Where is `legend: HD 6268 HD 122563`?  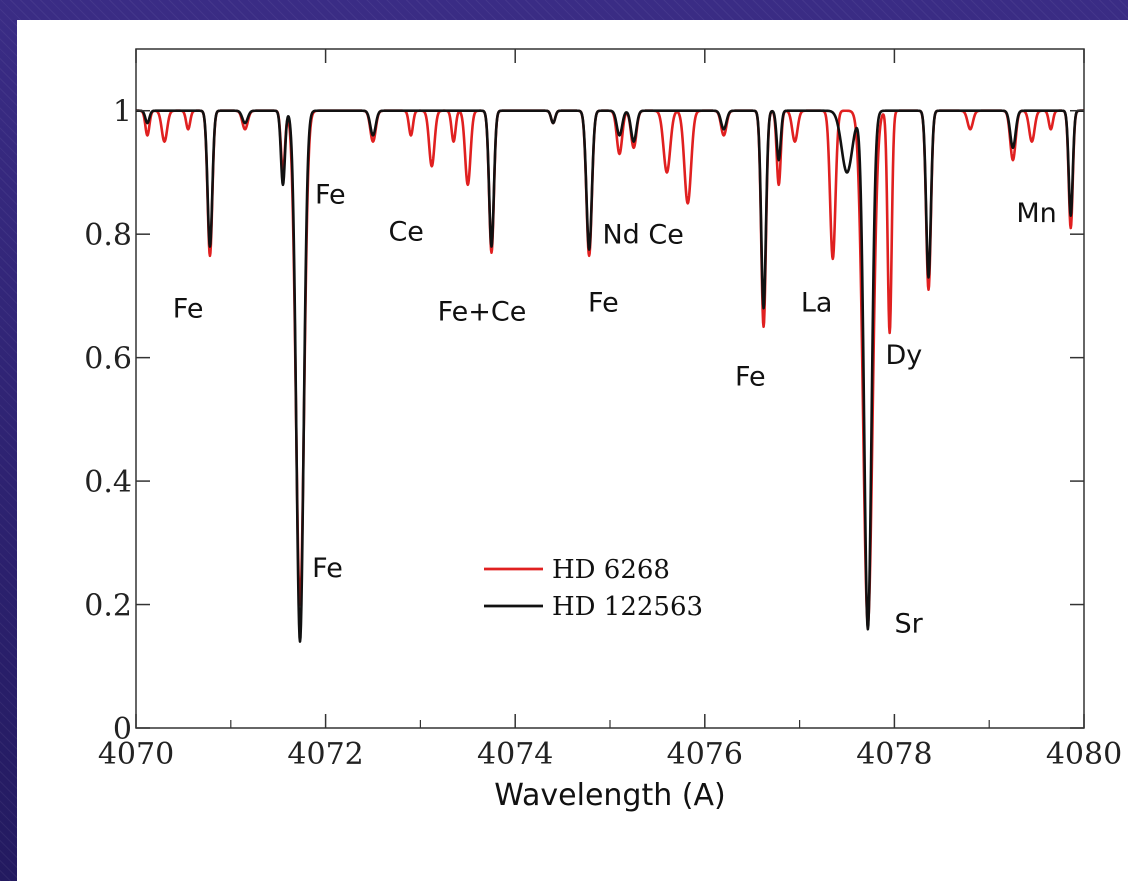
legend: HD 6268 HD 122563 is located at coordinates (593, 588).